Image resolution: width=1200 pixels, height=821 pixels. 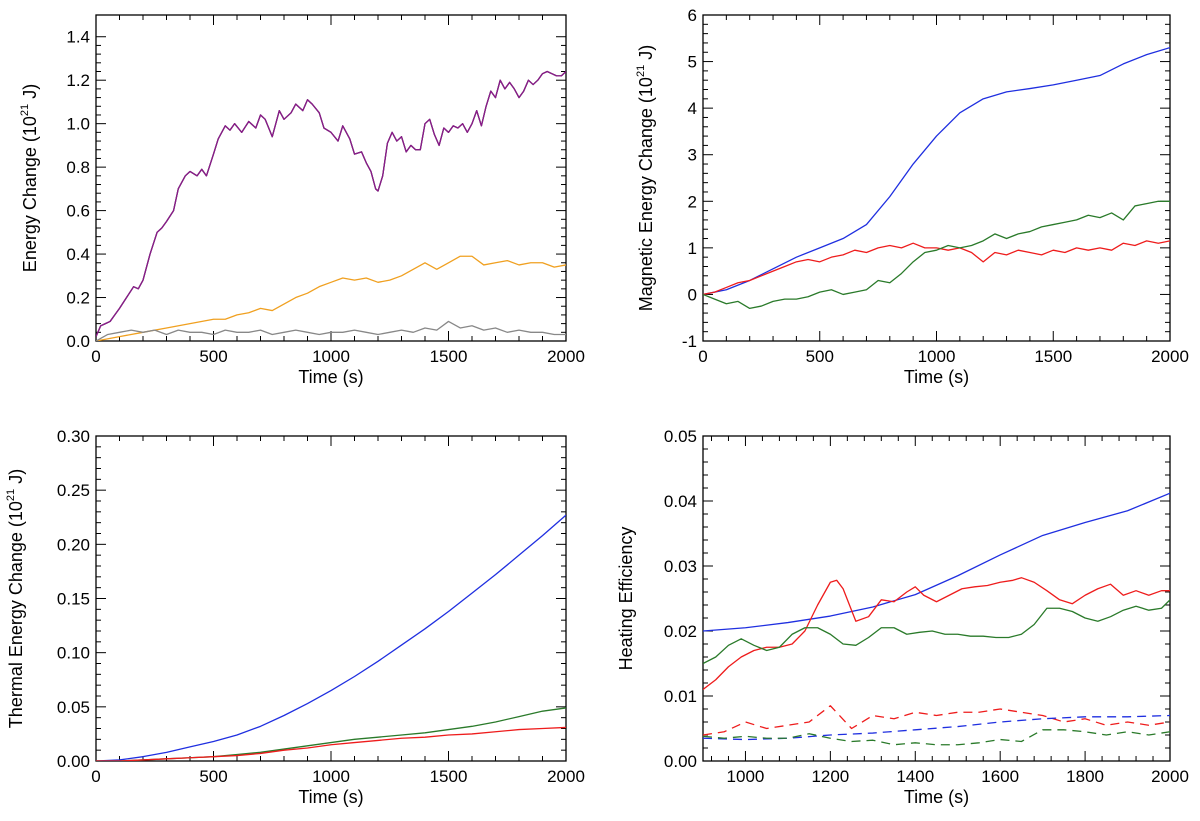 I want to click on y-tick-label: 0.04, so click(x=680, y=501).